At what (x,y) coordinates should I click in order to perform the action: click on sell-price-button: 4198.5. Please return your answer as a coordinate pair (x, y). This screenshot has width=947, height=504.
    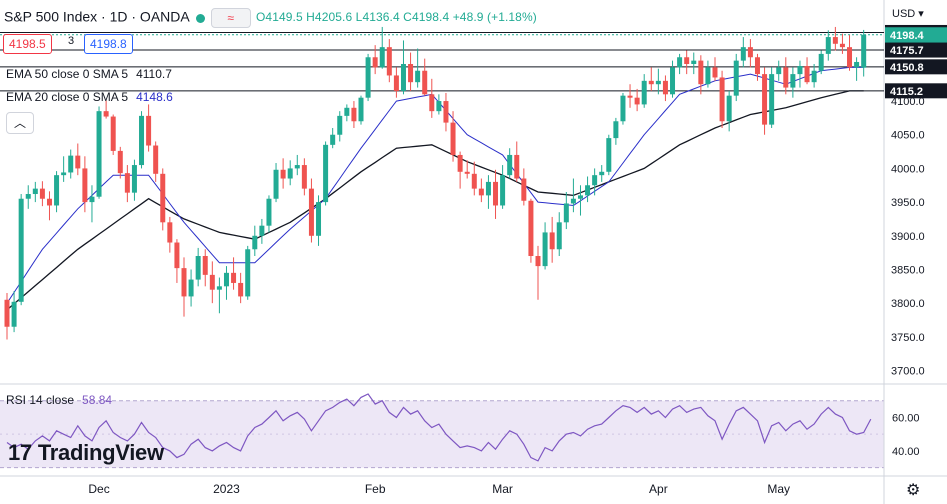
    Looking at the image, I should click on (27, 44).